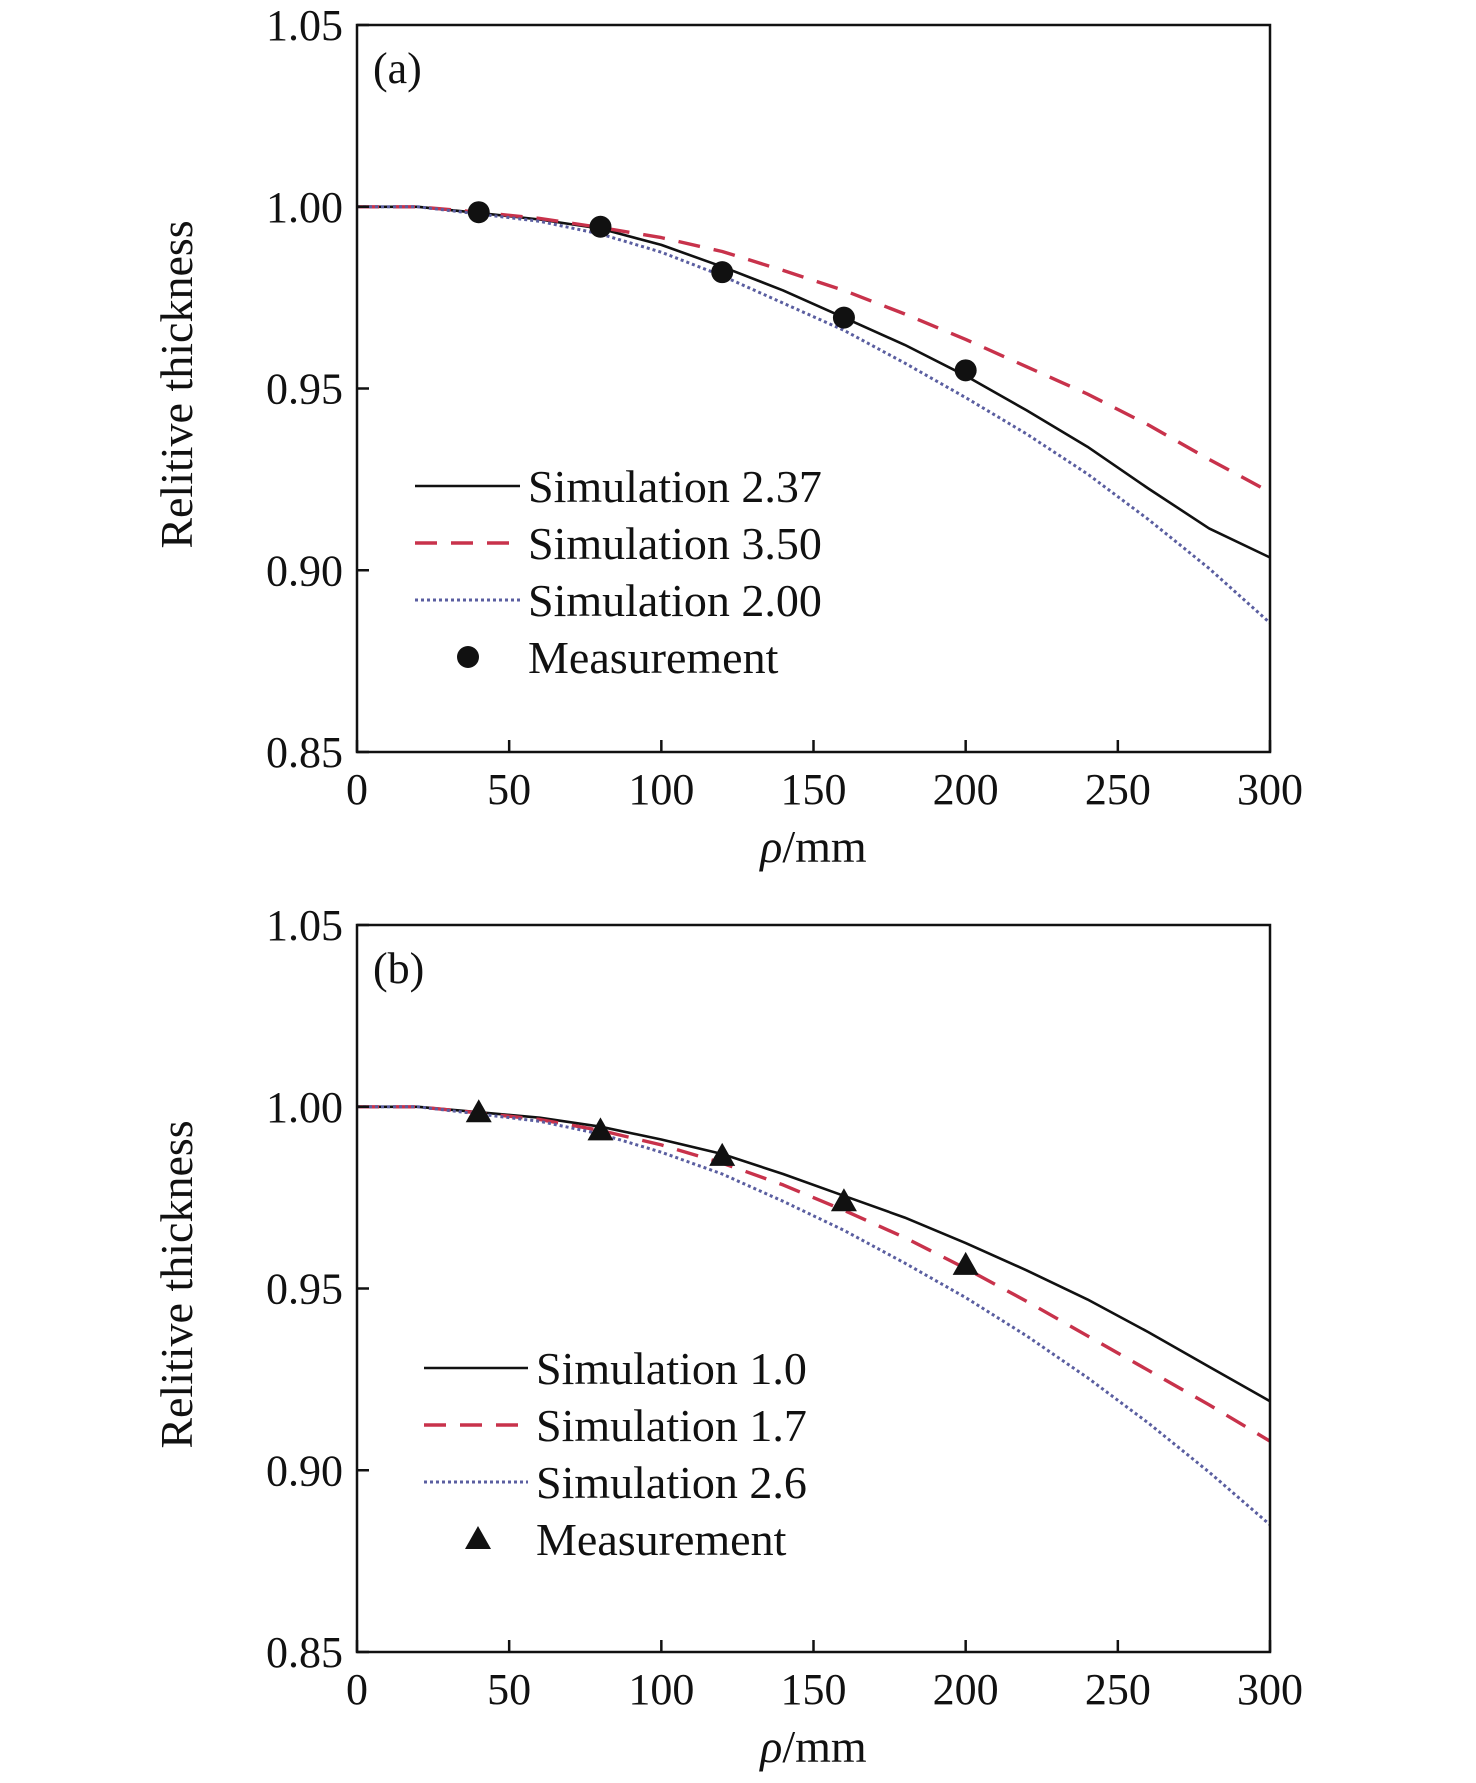 This screenshot has width=1476, height=1783. What do you see at coordinates (814, 349) in the screenshot?
I see `series-line-dashed` at bounding box center [814, 349].